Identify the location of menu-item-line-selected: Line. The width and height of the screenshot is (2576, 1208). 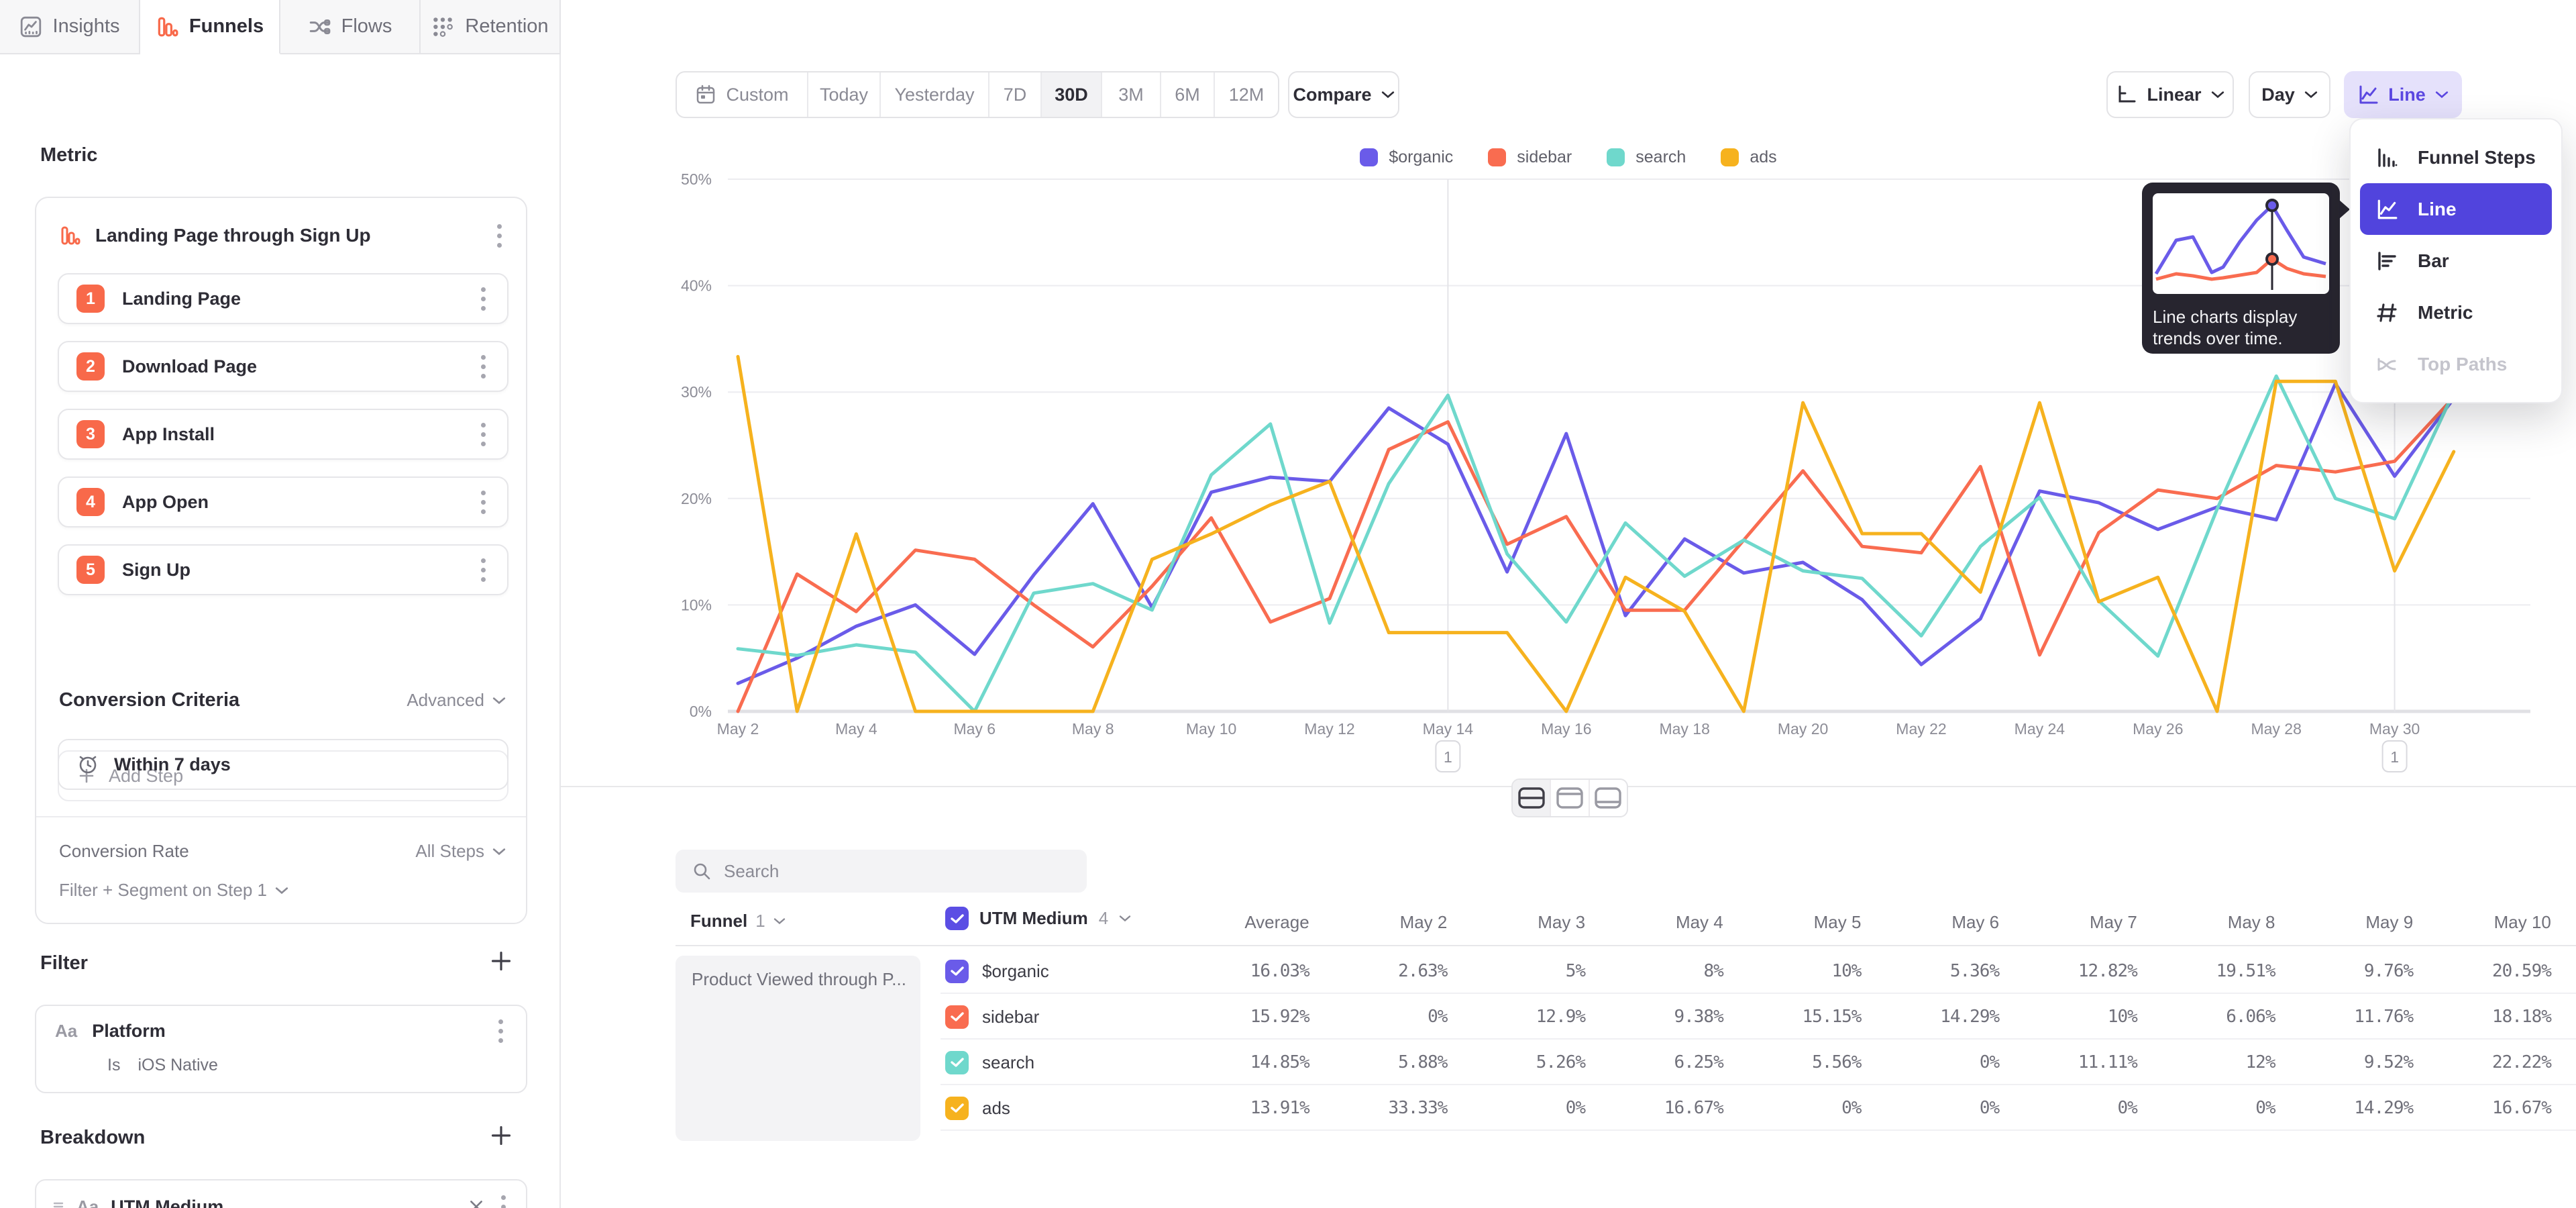
(2456, 209).